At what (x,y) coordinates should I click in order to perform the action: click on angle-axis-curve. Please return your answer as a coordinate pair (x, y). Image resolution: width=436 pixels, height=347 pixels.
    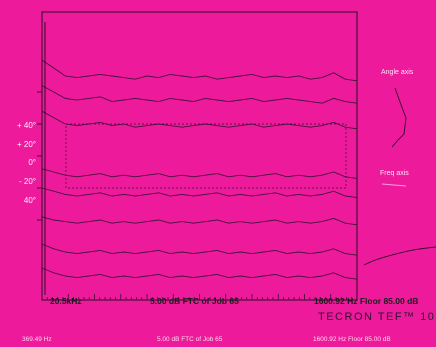
    Looking at the image, I should click on (399, 117).